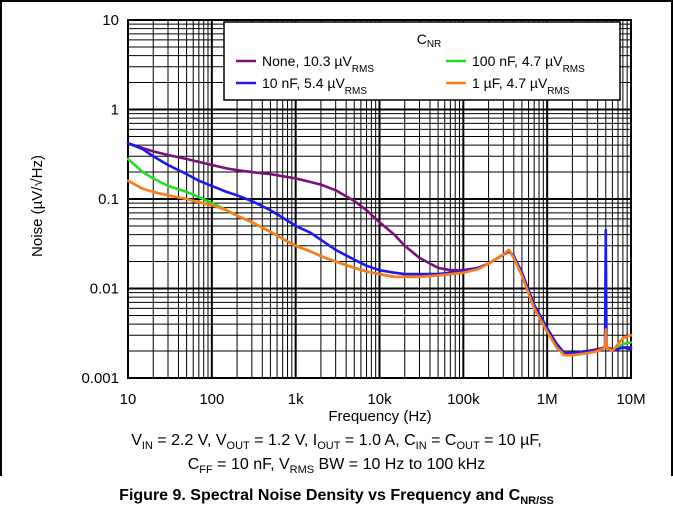  Describe the element at coordinates (422, 61) in the screenshot. I see `legend-box` at that location.